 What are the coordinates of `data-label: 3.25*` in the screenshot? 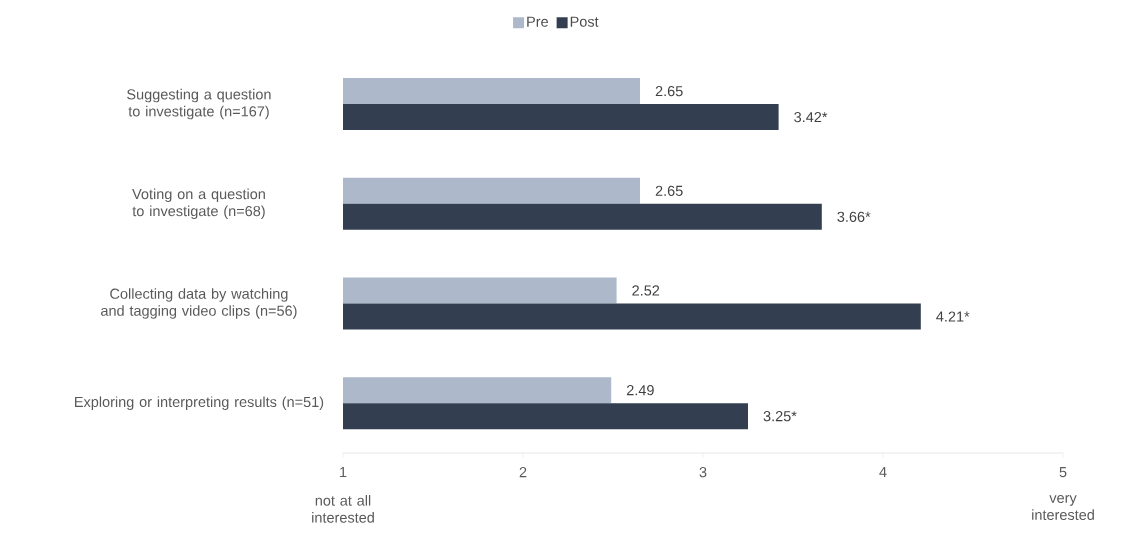 It's located at (780, 416).